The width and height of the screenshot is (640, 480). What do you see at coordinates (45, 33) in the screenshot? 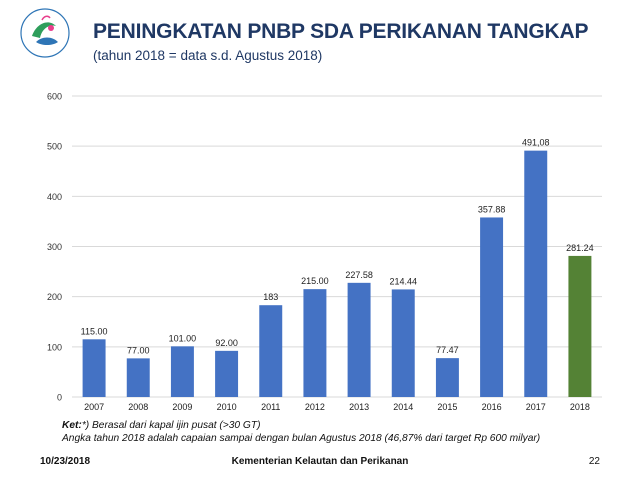
I see `ministry-logo` at bounding box center [45, 33].